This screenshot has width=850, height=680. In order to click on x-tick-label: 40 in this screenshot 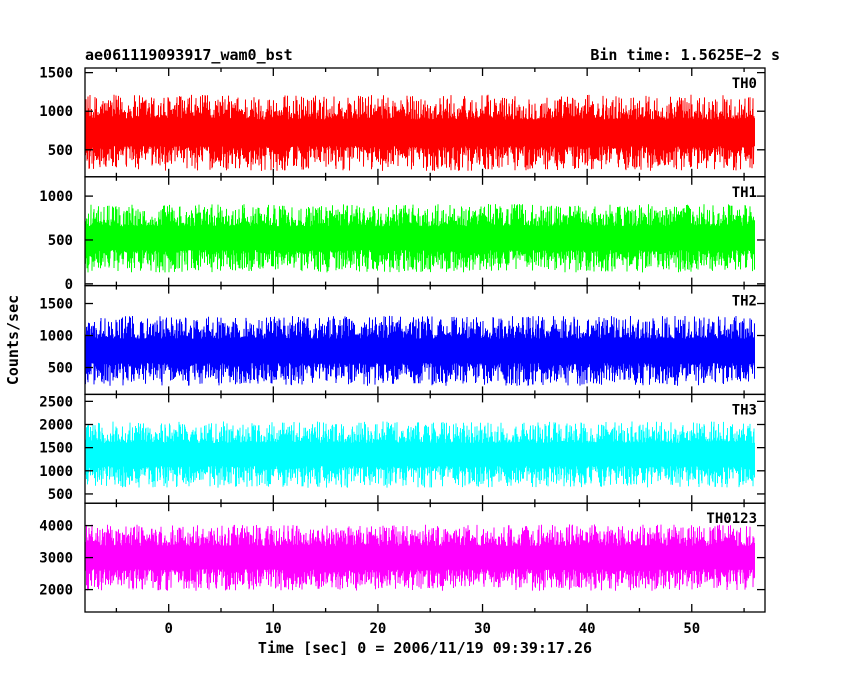, I will do `click(587, 629)`.